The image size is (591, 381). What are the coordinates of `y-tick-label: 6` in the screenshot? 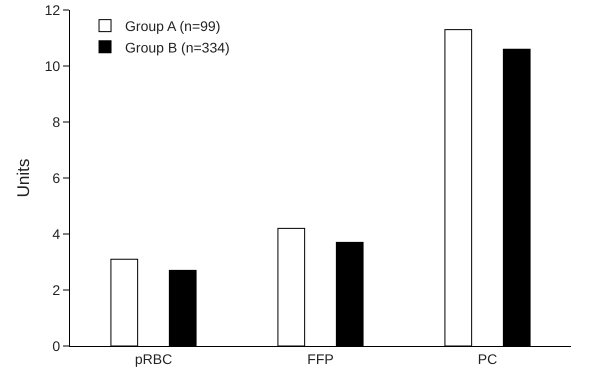 It's located at (56, 178).